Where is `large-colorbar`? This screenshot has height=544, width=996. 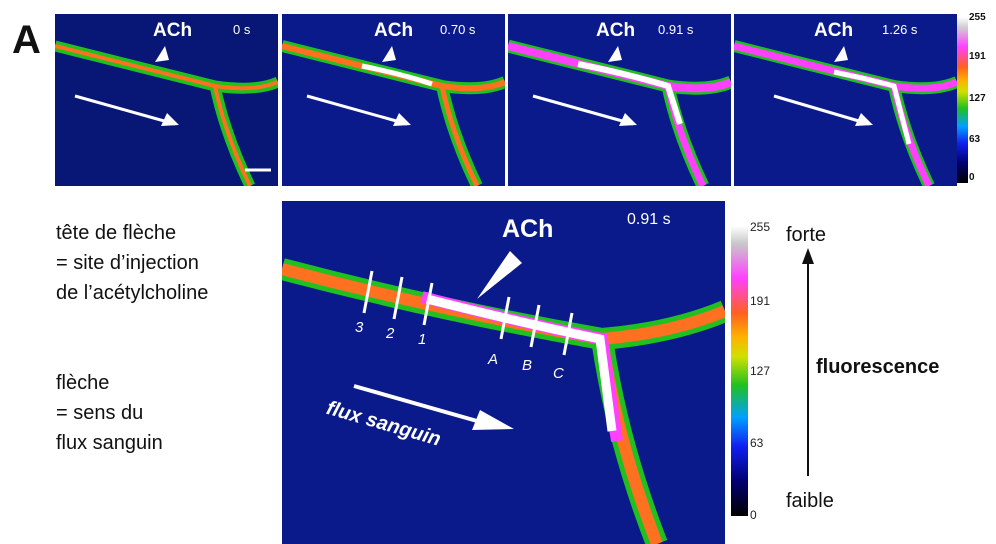
large-colorbar is located at coordinates (739, 371).